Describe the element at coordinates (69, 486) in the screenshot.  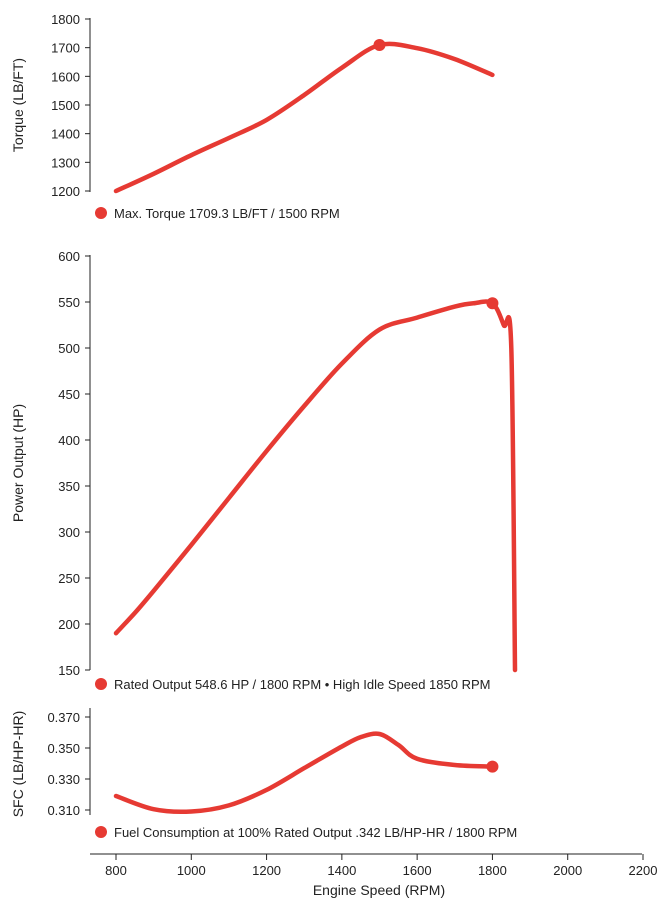
I see `power-y-tick-label: 350` at that location.